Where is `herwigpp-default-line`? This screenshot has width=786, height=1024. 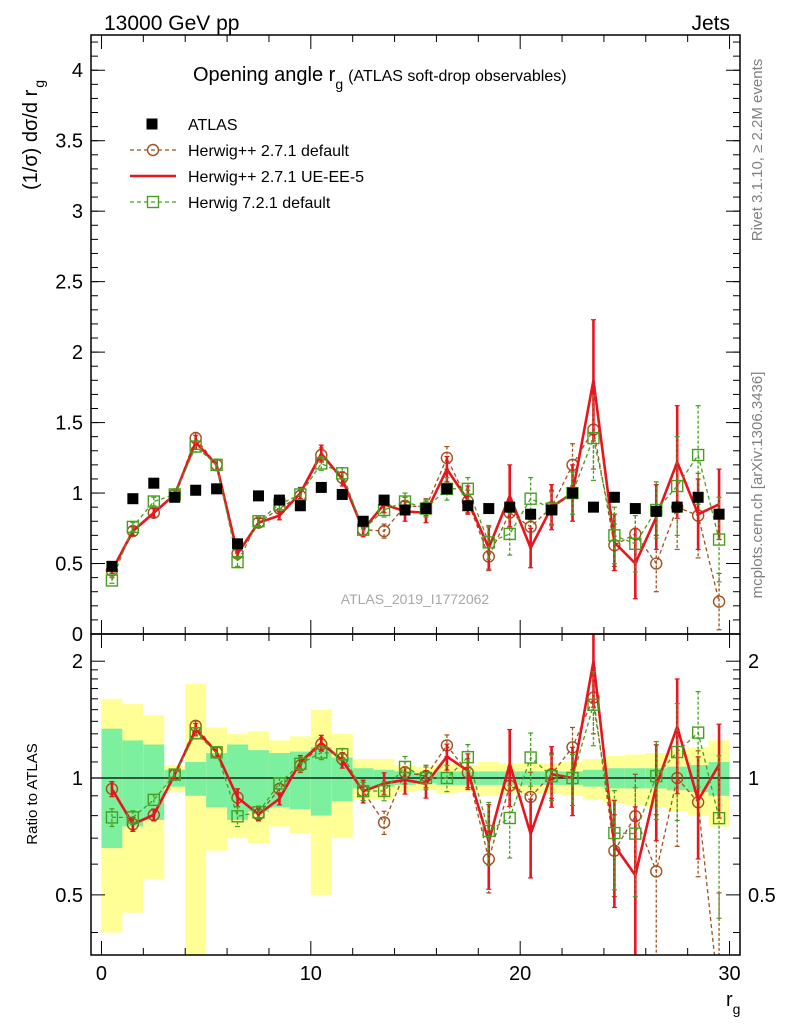
herwigpp-default-line is located at coordinates (415, 514).